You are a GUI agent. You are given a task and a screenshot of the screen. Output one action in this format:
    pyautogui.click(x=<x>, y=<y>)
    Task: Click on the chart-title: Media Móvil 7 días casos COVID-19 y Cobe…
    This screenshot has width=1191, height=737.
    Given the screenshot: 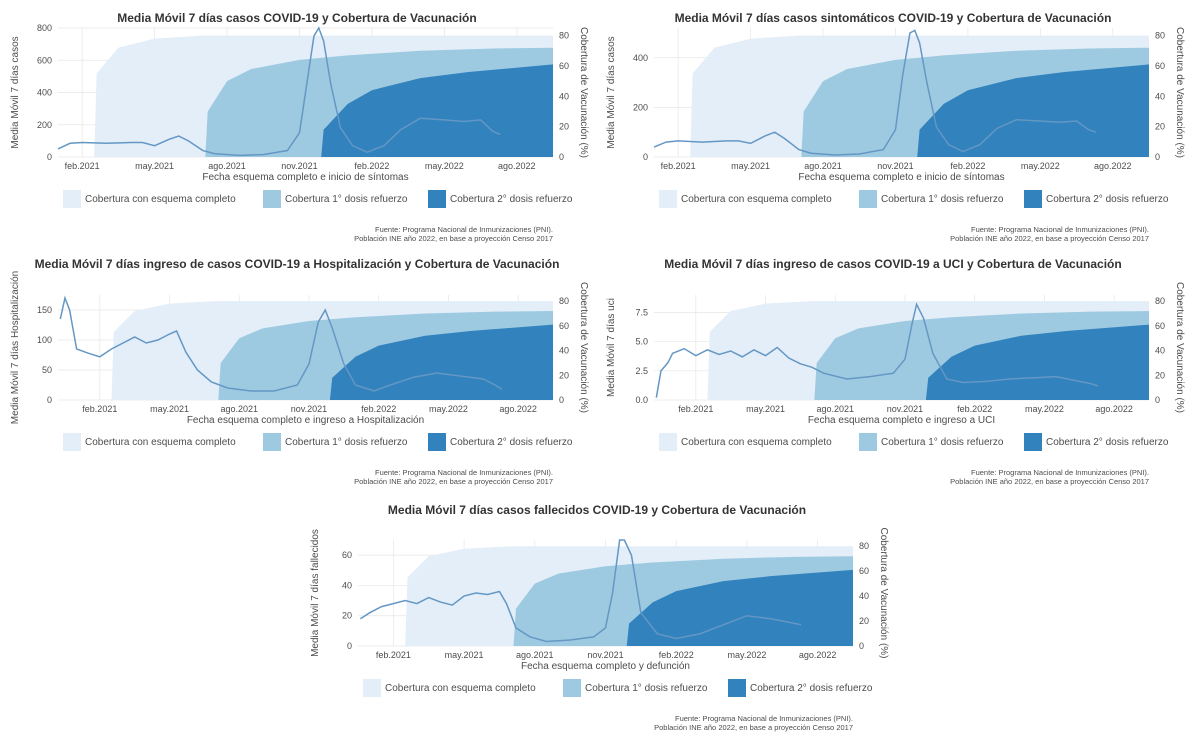 What is the action you would take?
    pyautogui.click(x=296, y=18)
    